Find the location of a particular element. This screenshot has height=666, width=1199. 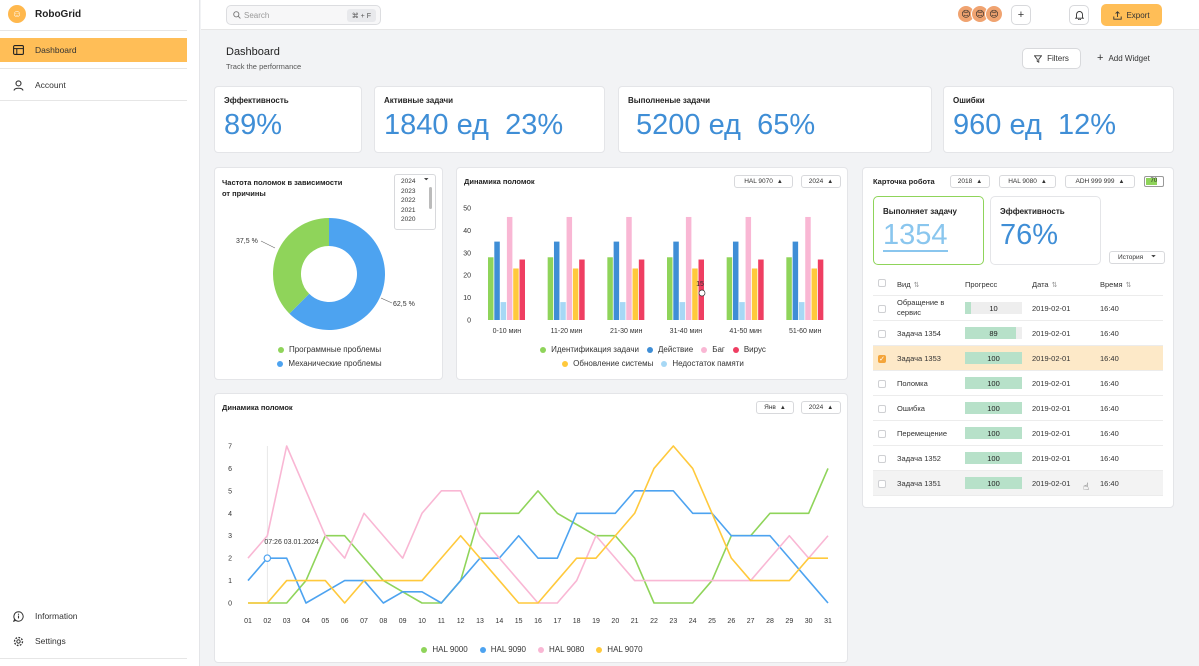

robot-filter-label: HAL 9080 is located at coordinates (1022, 181).